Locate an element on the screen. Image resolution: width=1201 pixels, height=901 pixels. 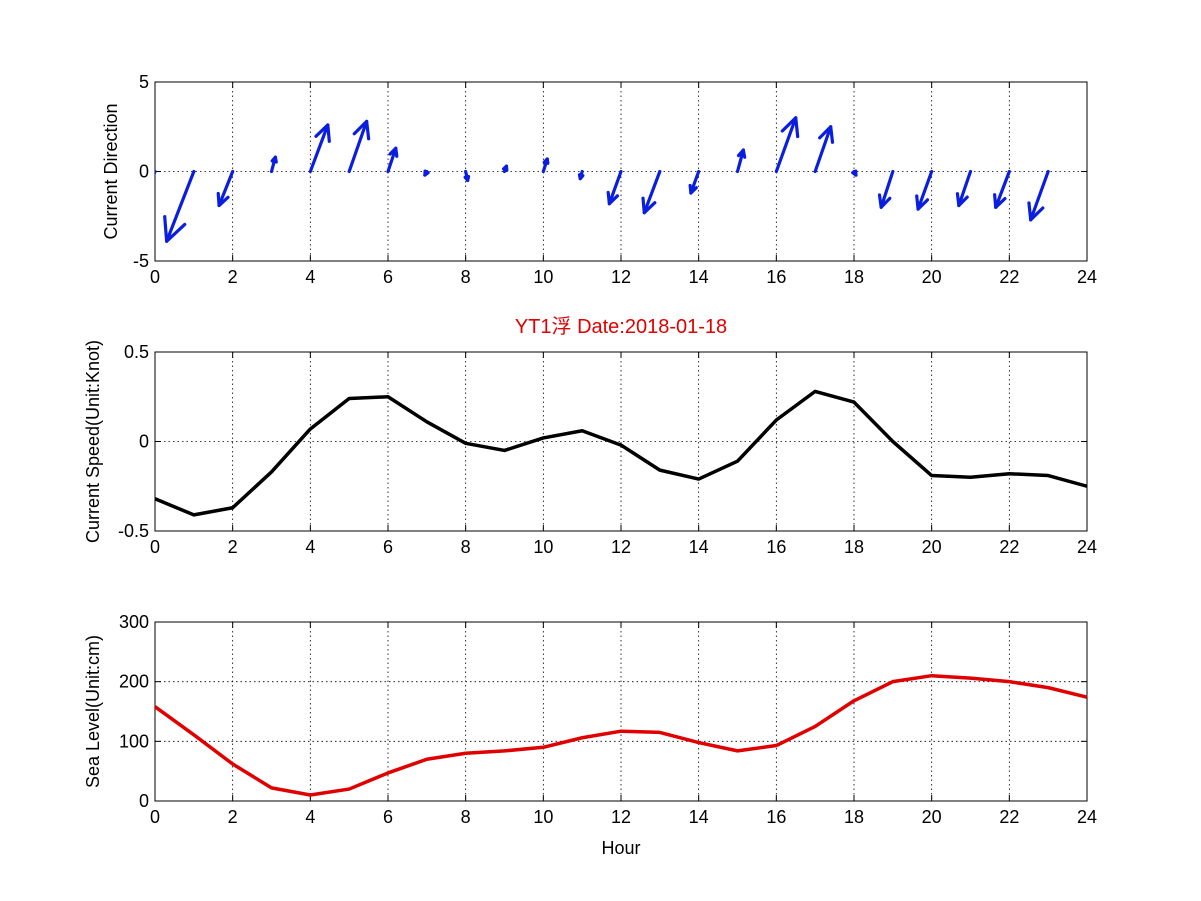
chart-title: YT1浮 Date:2018-01-18 is located at coordinates (621, 326).